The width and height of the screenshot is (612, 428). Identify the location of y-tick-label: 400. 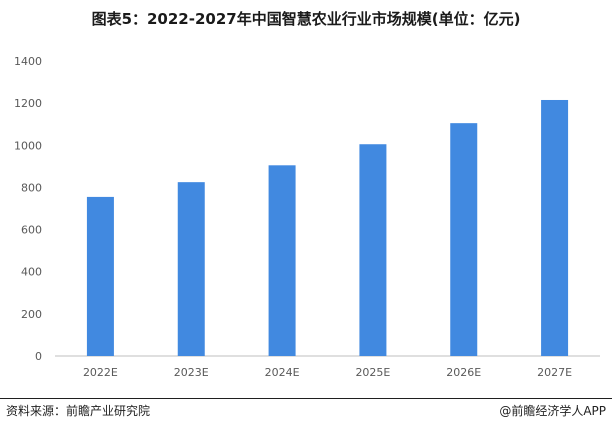
(31, 272).